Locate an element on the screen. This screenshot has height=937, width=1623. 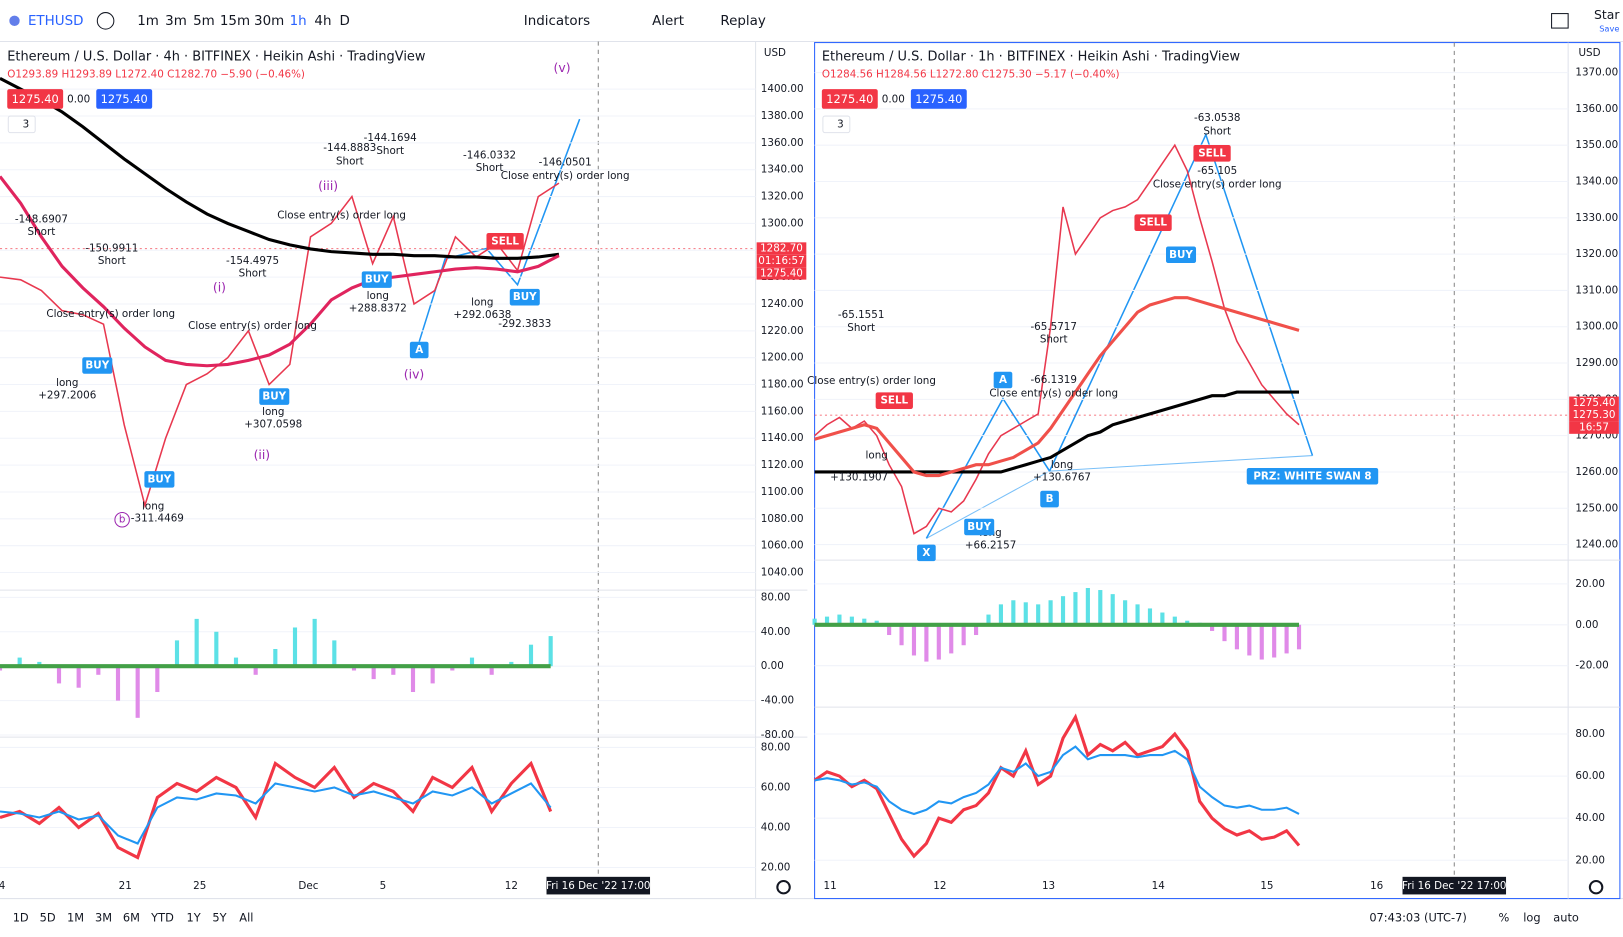
wave-badge is located at coordinates (122, 519).